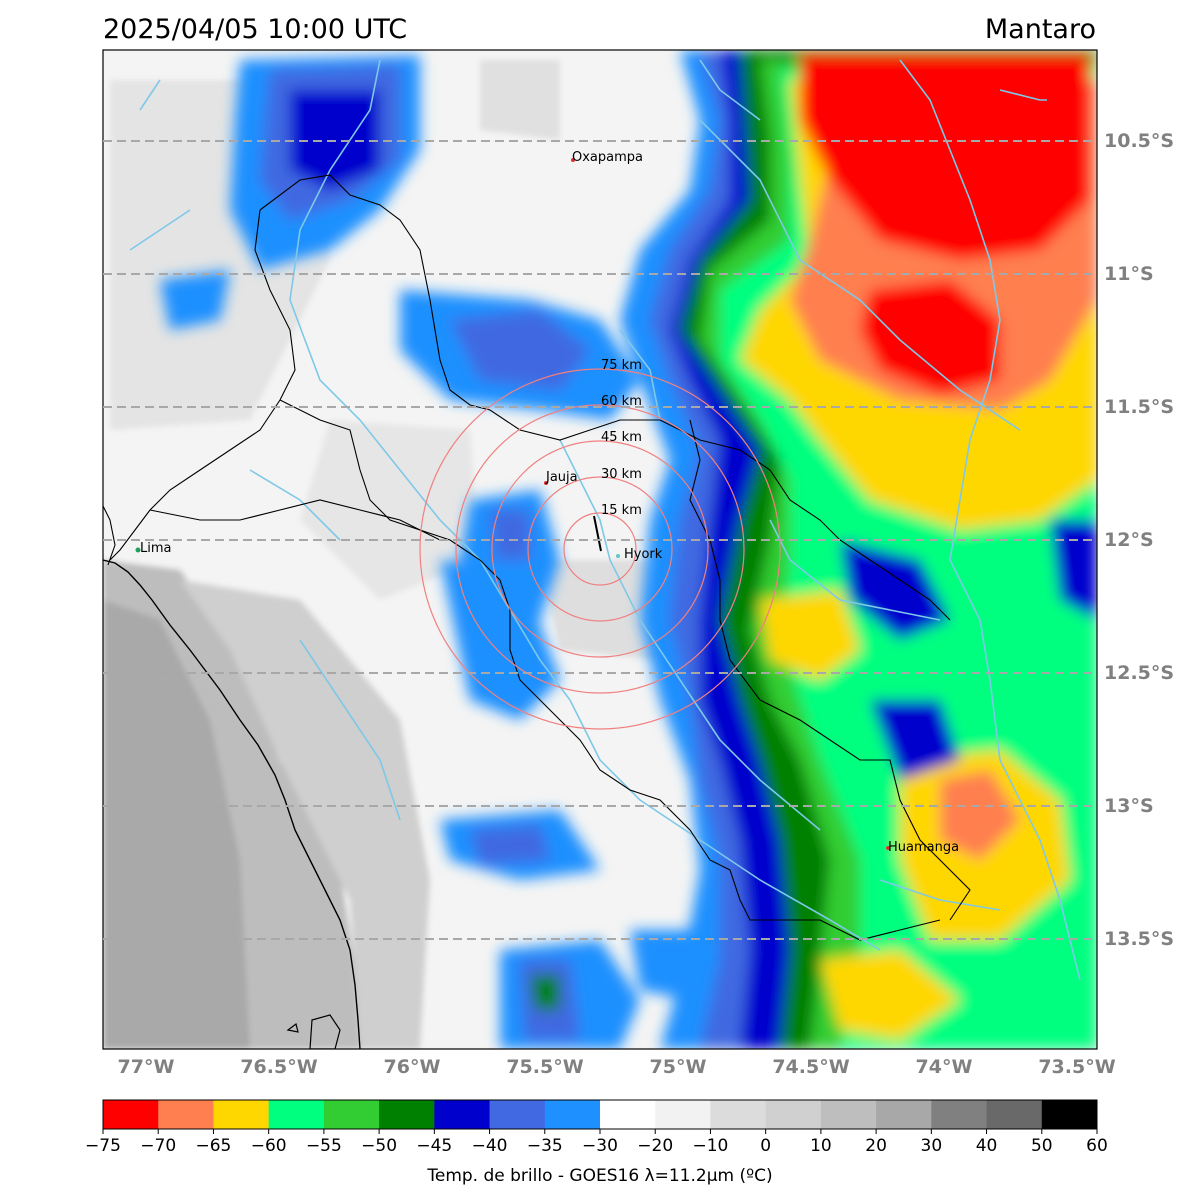 This screenshot has width=1200, height=1200. I want to click on city-marker-hyork, so click(618, 556).